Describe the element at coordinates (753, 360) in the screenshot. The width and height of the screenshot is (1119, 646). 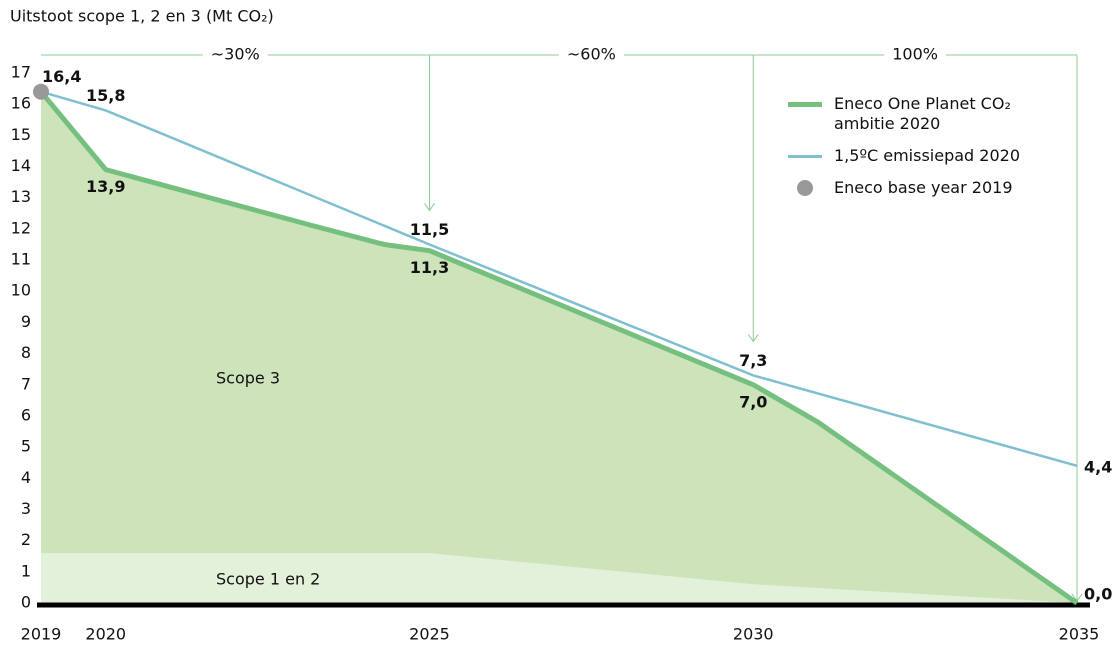
I see `value-label: 7,3` at that location.